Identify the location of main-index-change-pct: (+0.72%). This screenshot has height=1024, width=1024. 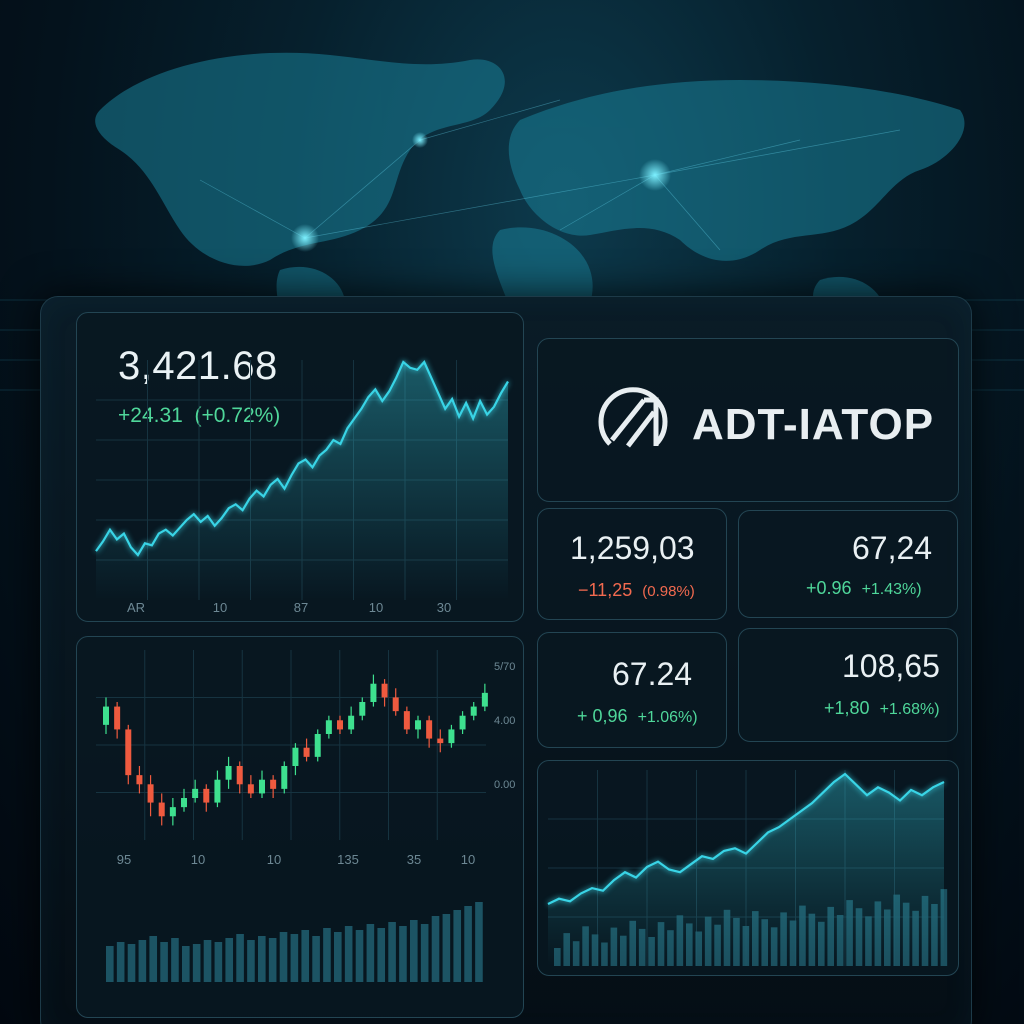
(237, 415).